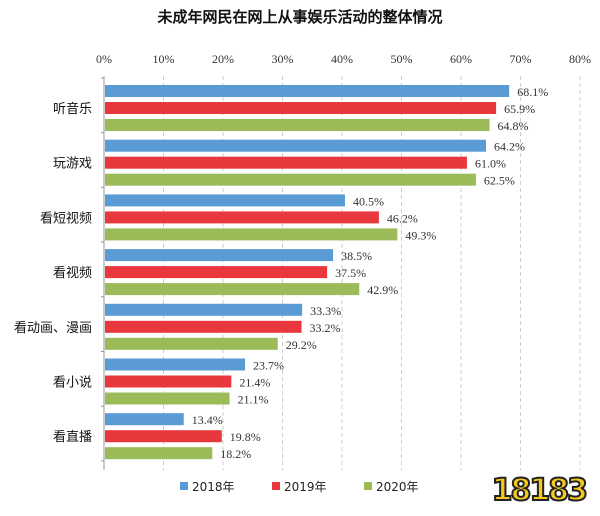  Describe the element at coordinates (461, 59) in the screenshot. I see `x-tick-label: 60%` at that location.